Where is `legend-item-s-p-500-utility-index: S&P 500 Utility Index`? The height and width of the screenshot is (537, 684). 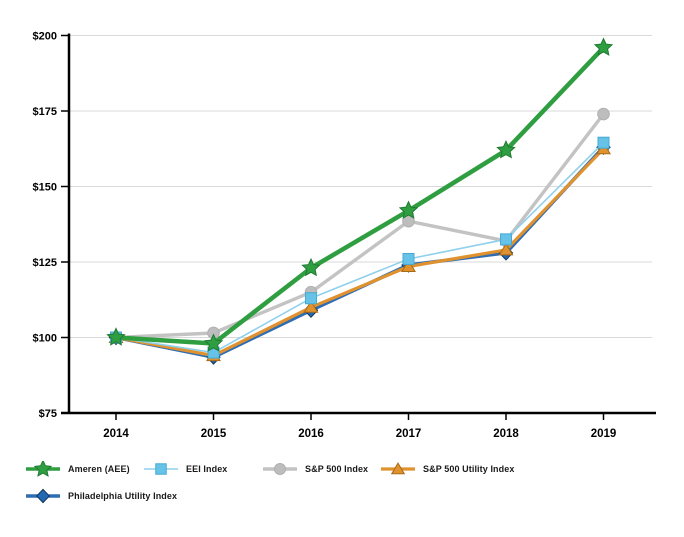 legend-item-s-p-500-utility-index: S&P 500 Utility Index is located at coordinates (447, 469).